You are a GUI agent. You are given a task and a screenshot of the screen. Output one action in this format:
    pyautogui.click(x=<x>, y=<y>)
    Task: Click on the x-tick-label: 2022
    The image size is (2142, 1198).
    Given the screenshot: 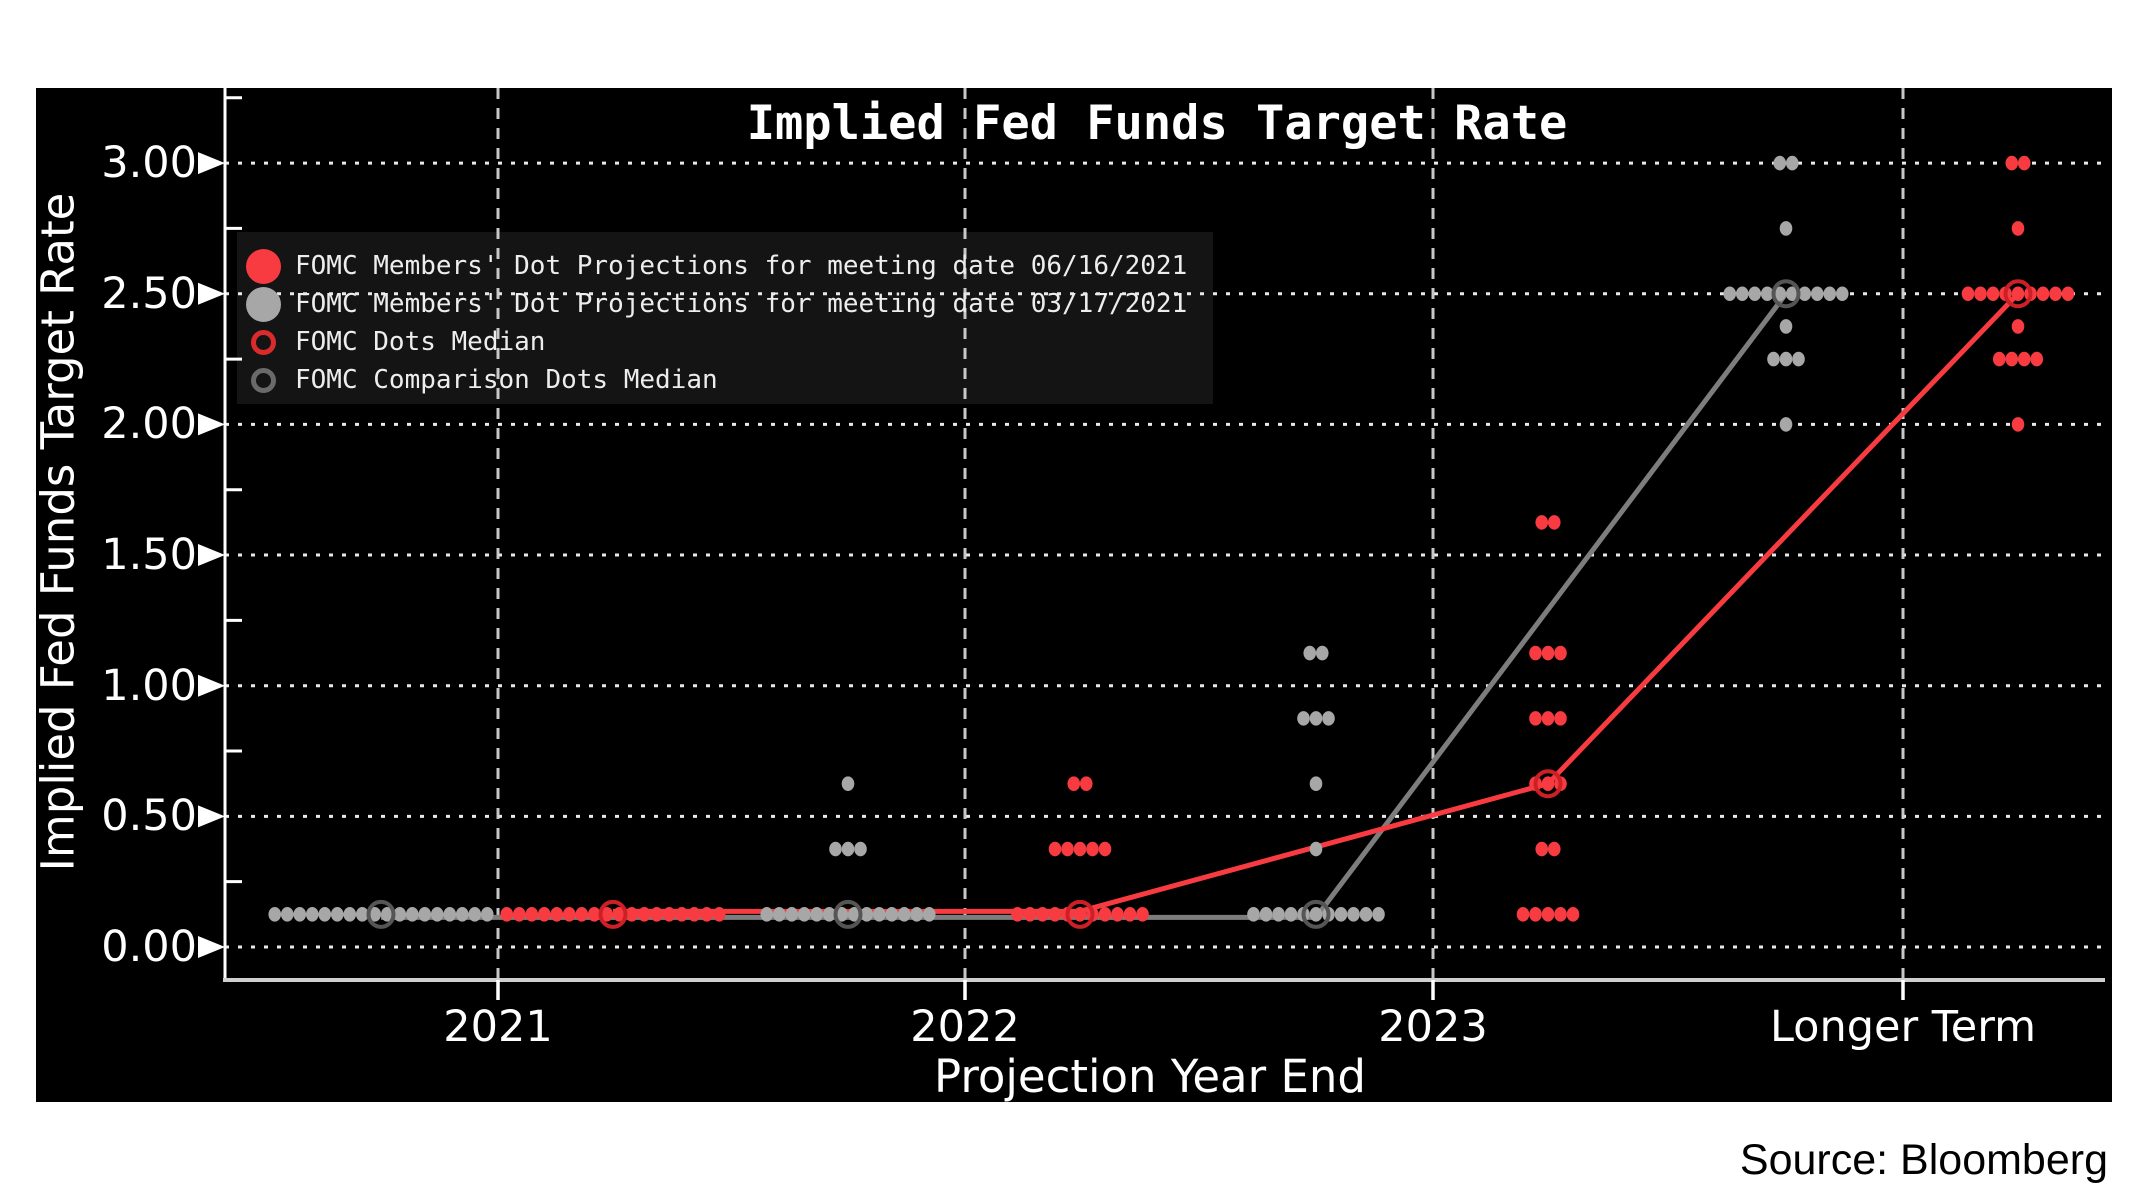 What is the action you would take?
    pyautogui.click(x=965, y=1027)
    